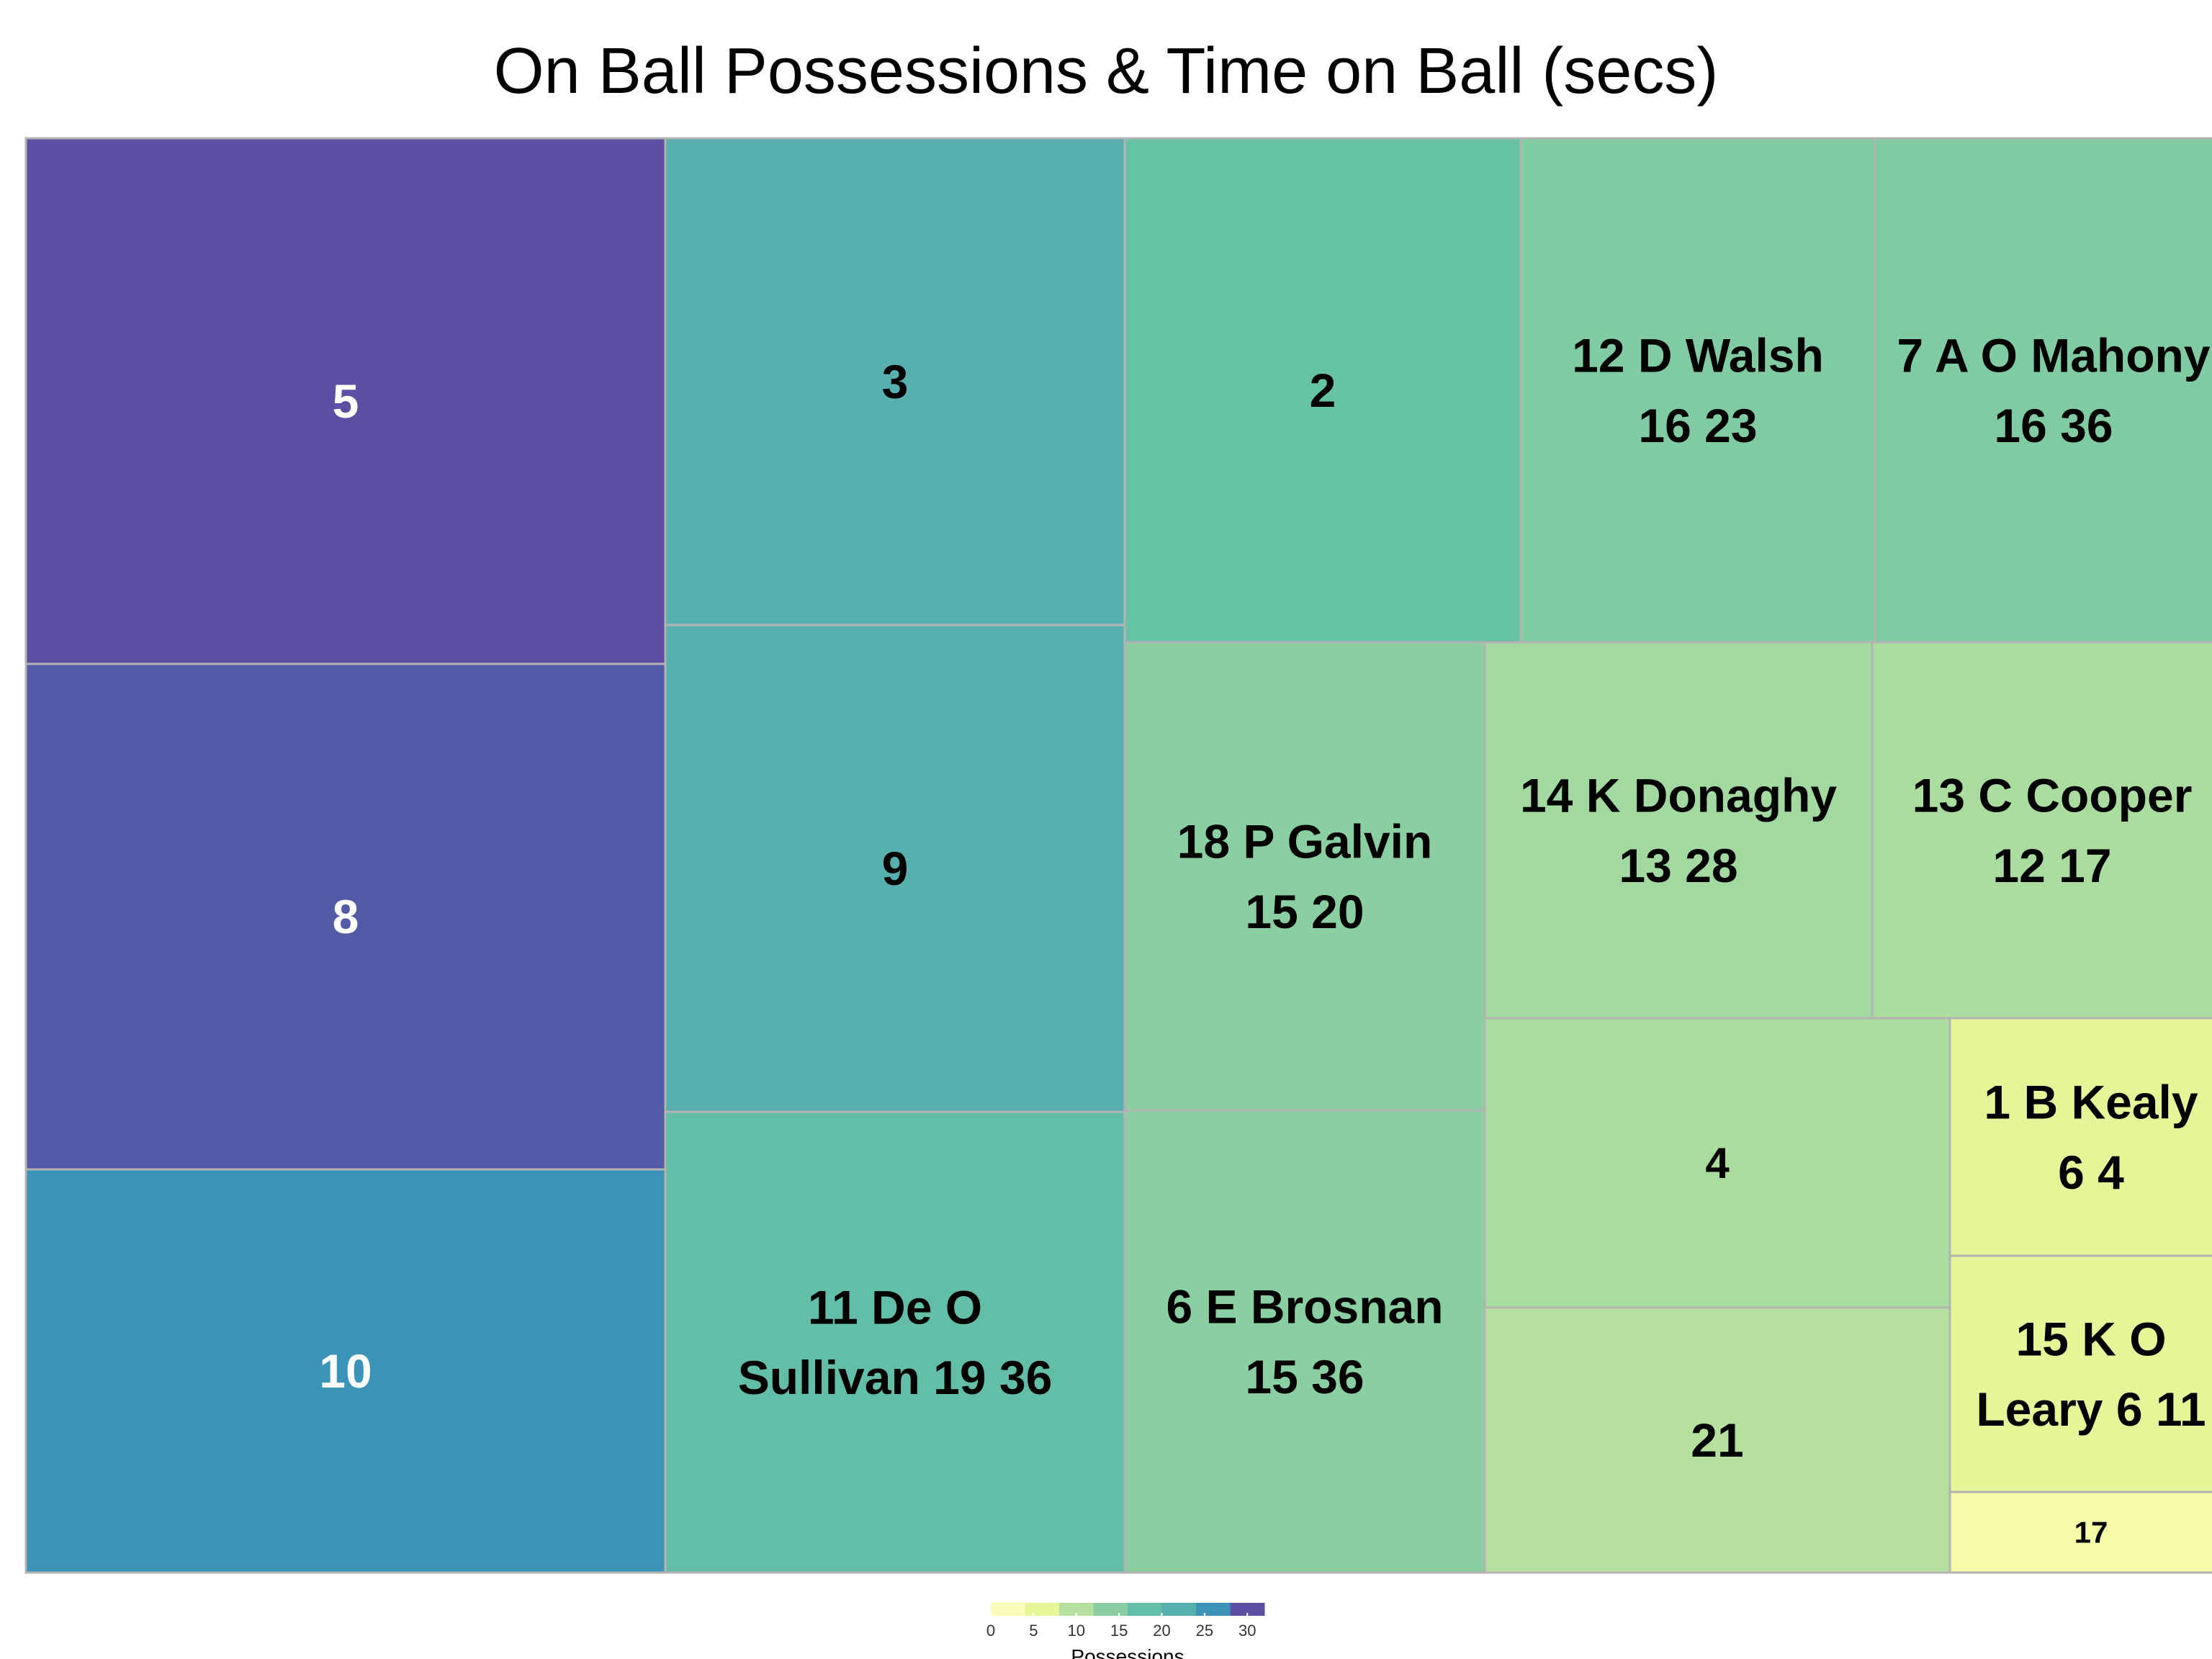 The width and height of the screenshot is (2212, 1659). I want to click on tile-1-b-kealy: 1 B Kealy 6 4, so click(2080, 1137).